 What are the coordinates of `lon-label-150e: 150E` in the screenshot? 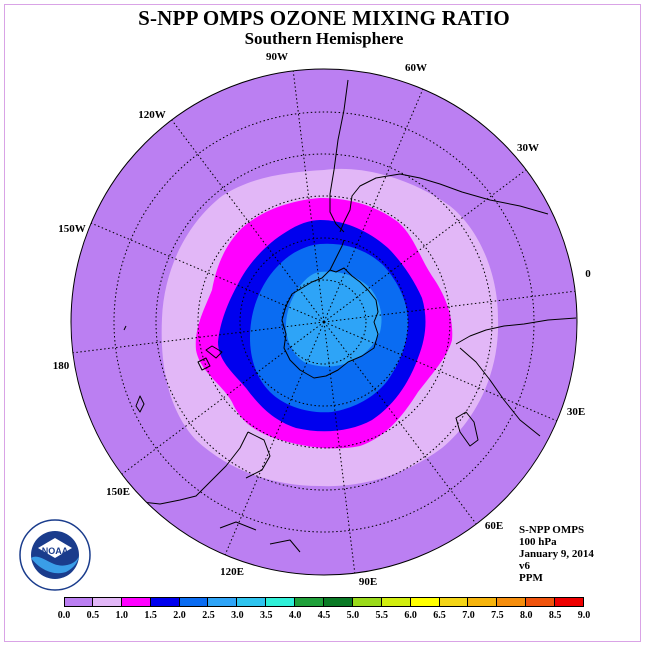 It's located at (118, 492).